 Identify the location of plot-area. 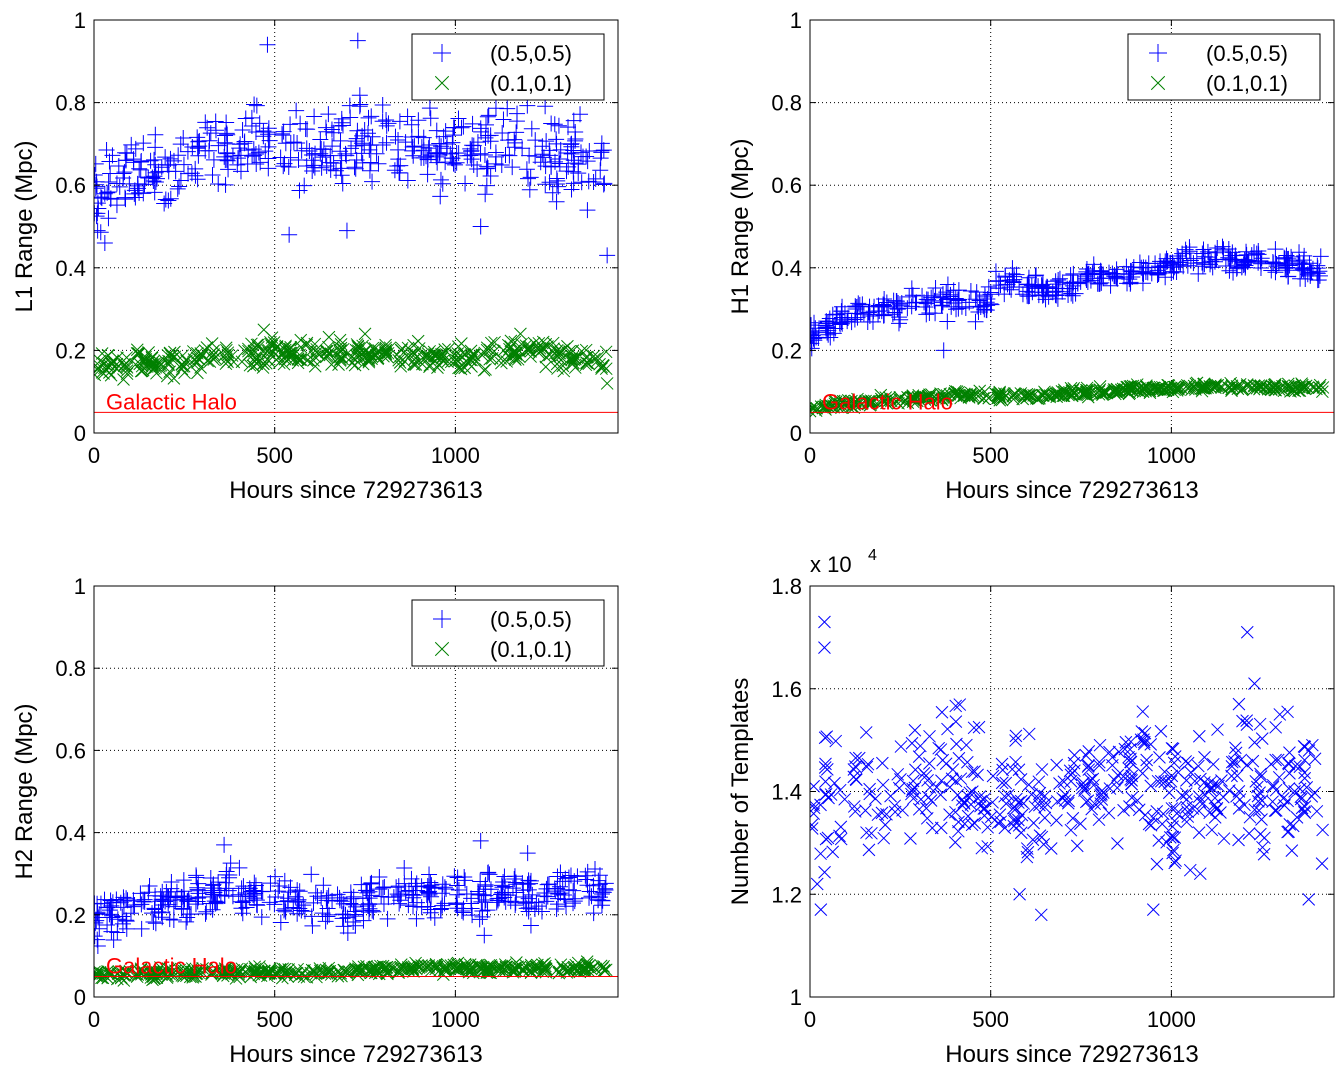
(1072, 791).